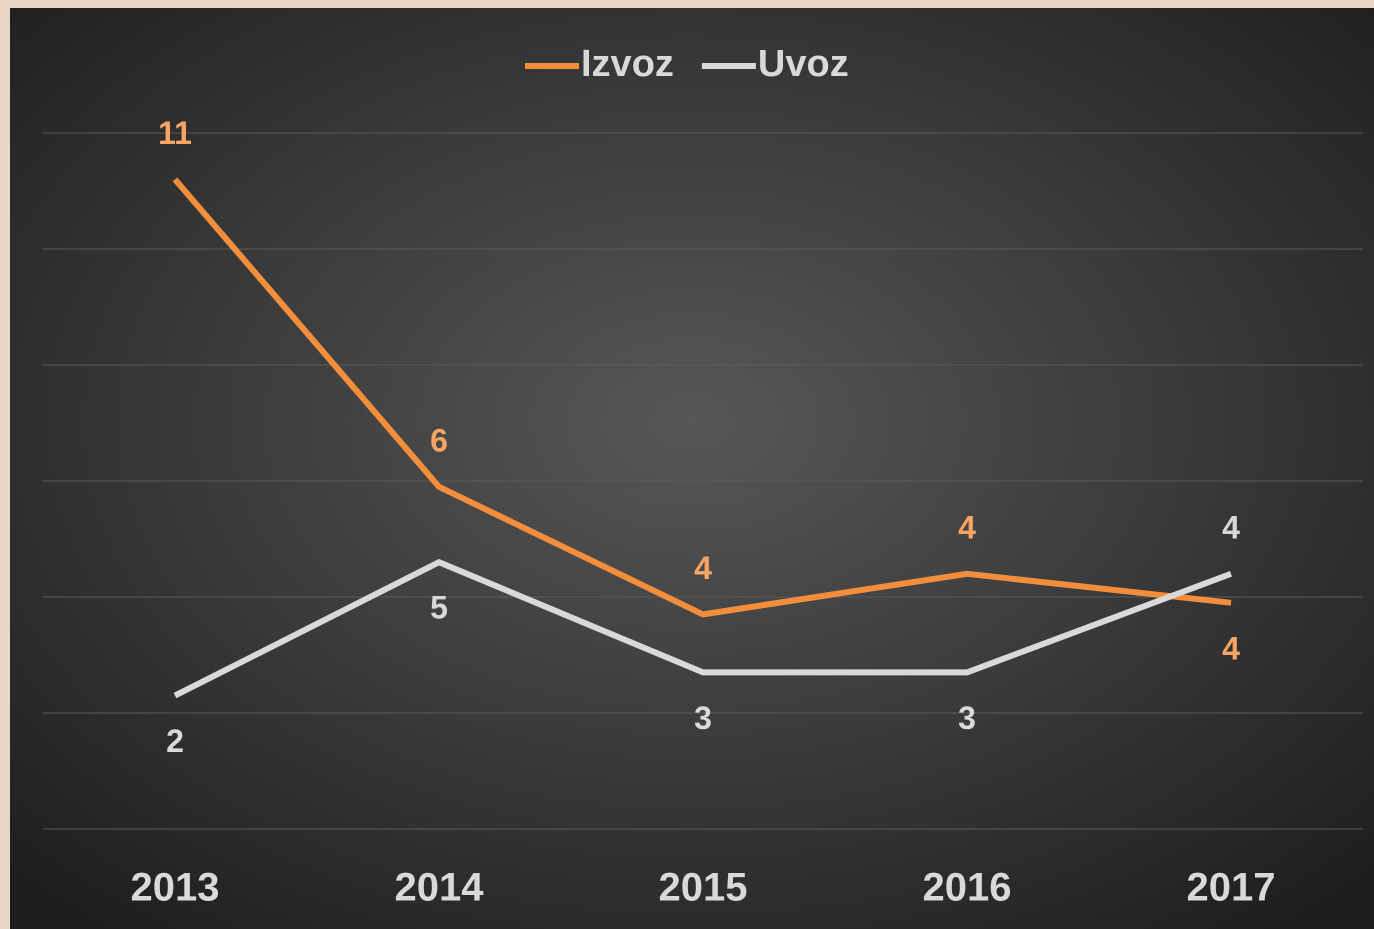 The image size is (1374, 929). I want to click on series-line, so click(703, 629).